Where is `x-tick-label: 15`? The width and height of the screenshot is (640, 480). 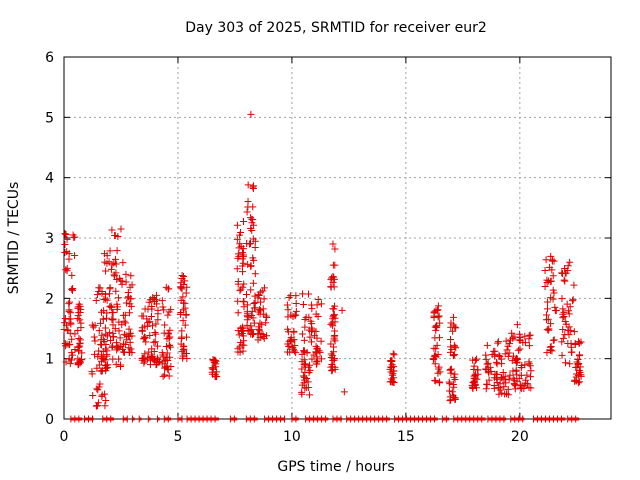 x-tick-label: 15 is located at coordinates (406, 437).